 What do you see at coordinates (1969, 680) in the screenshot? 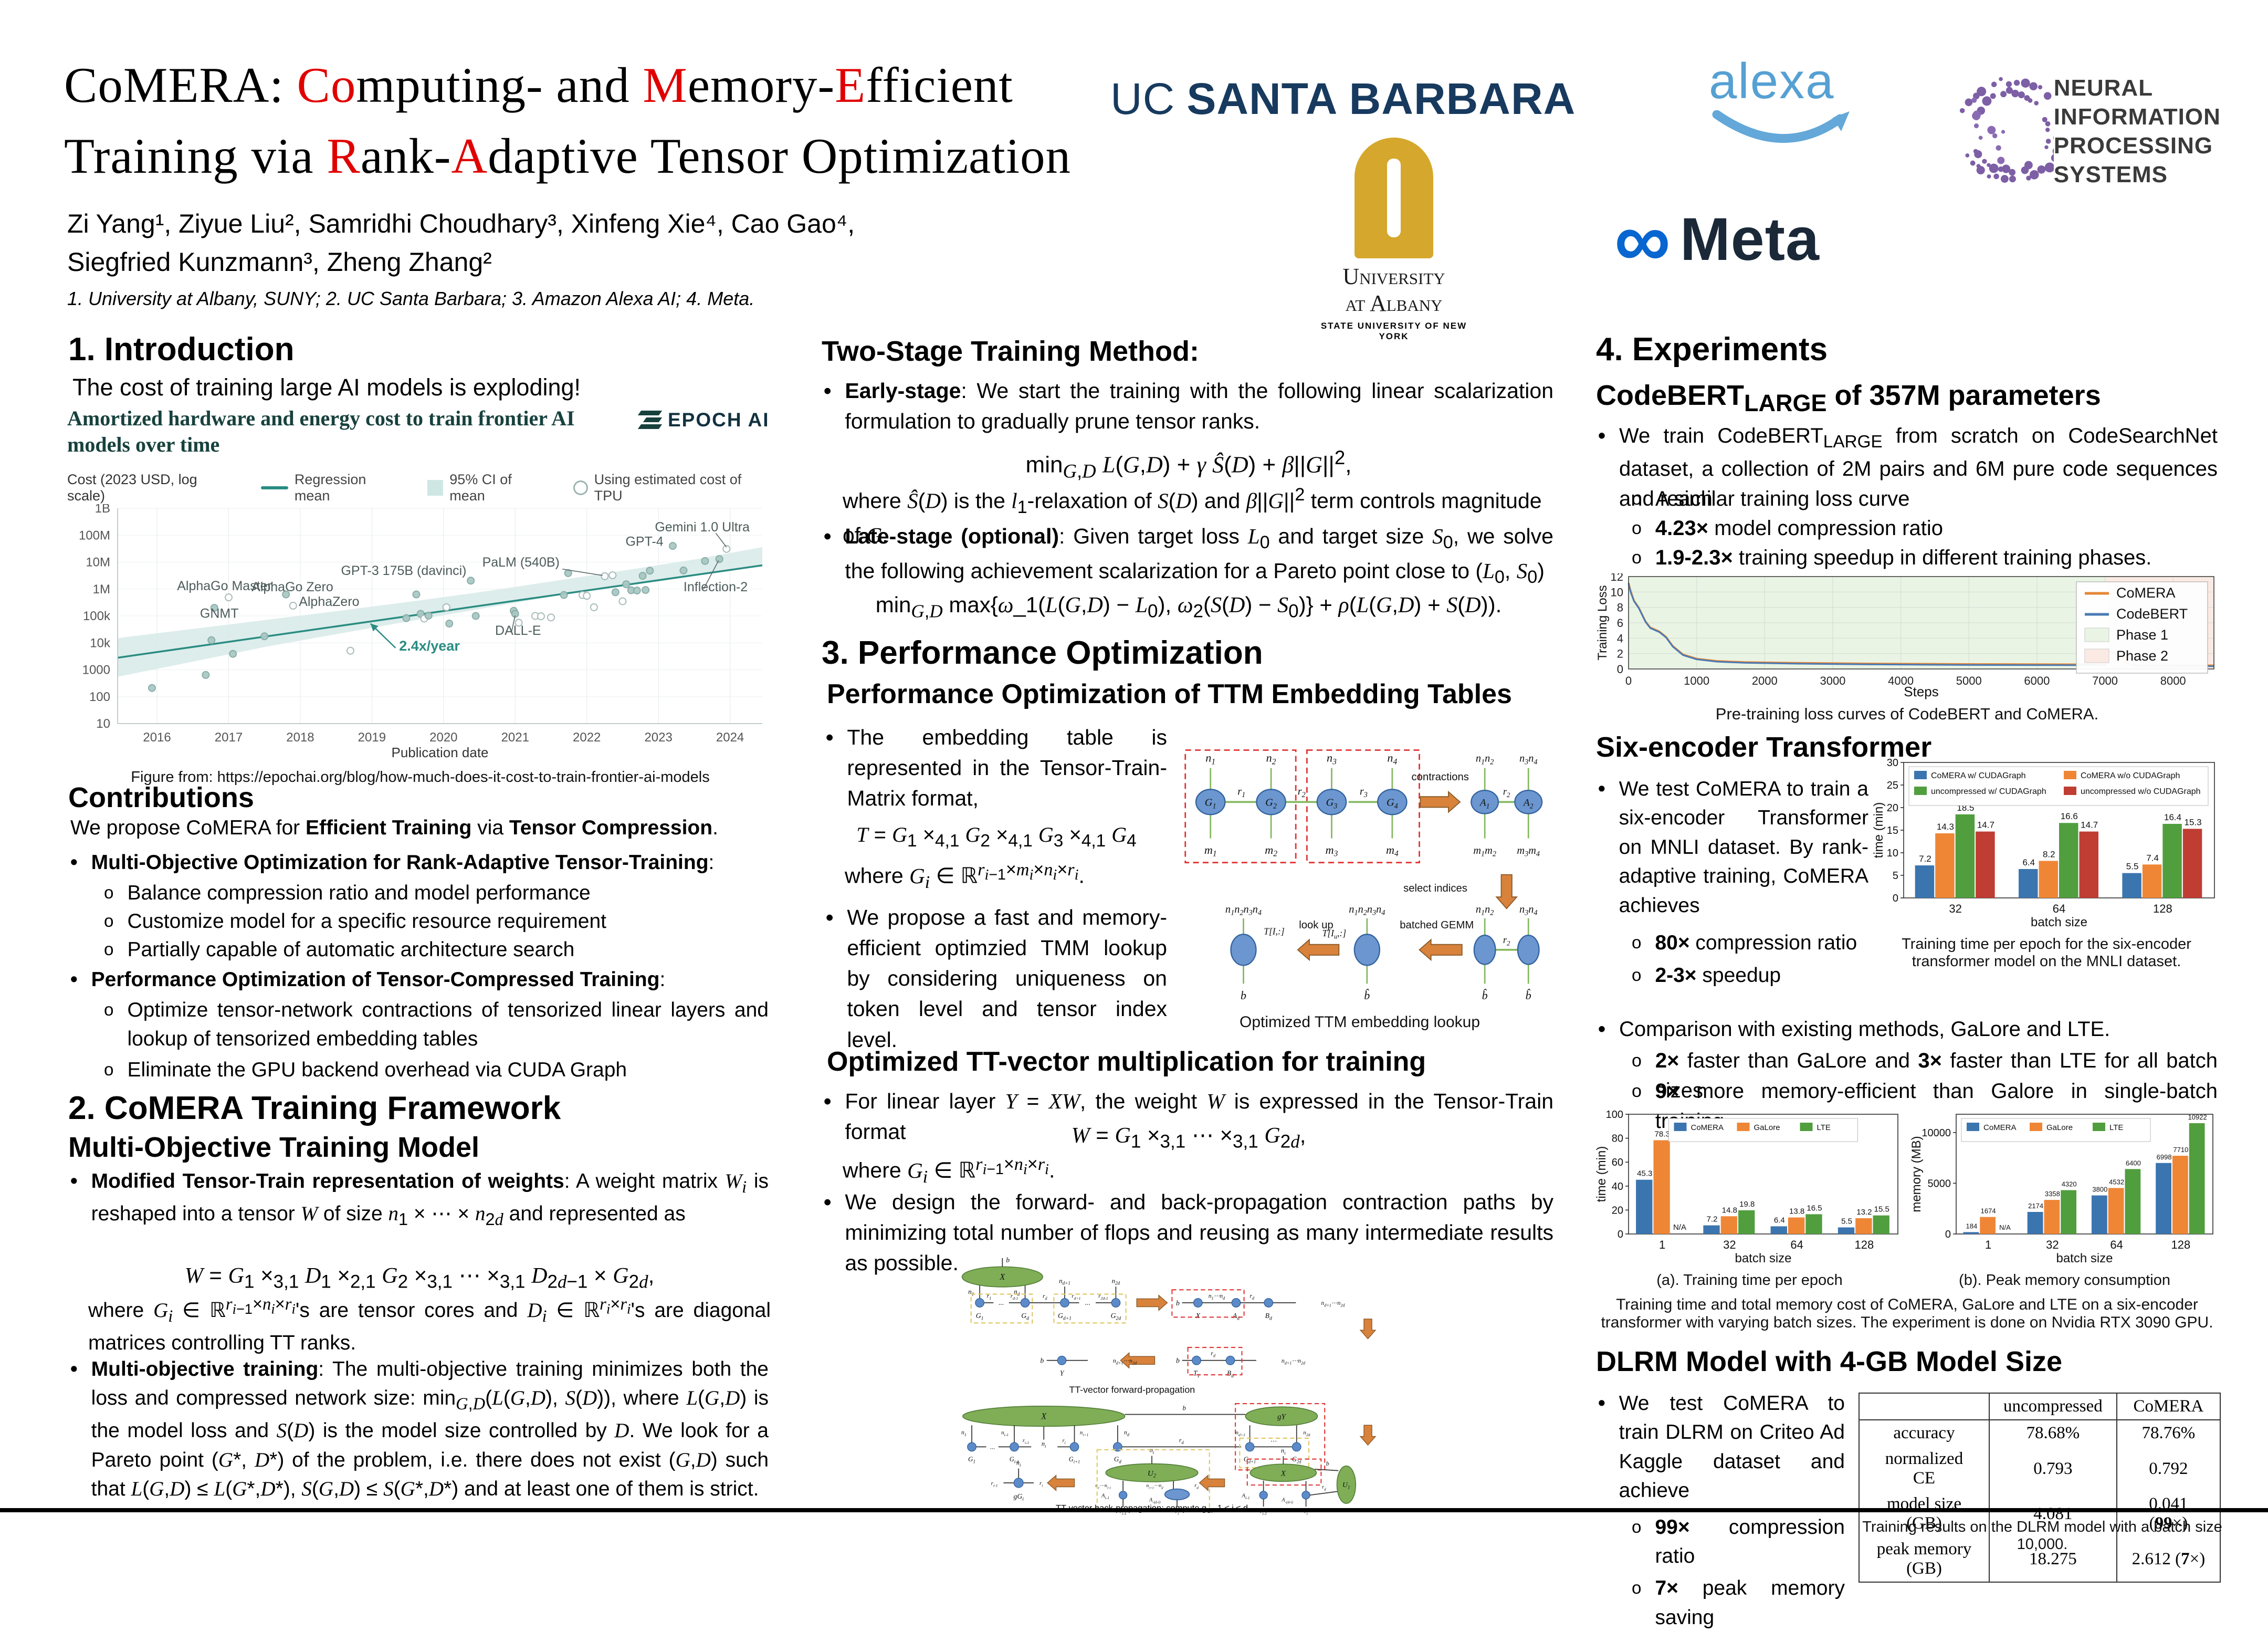
I see `svg-text: 5000` at bounding box center [1969, 680].